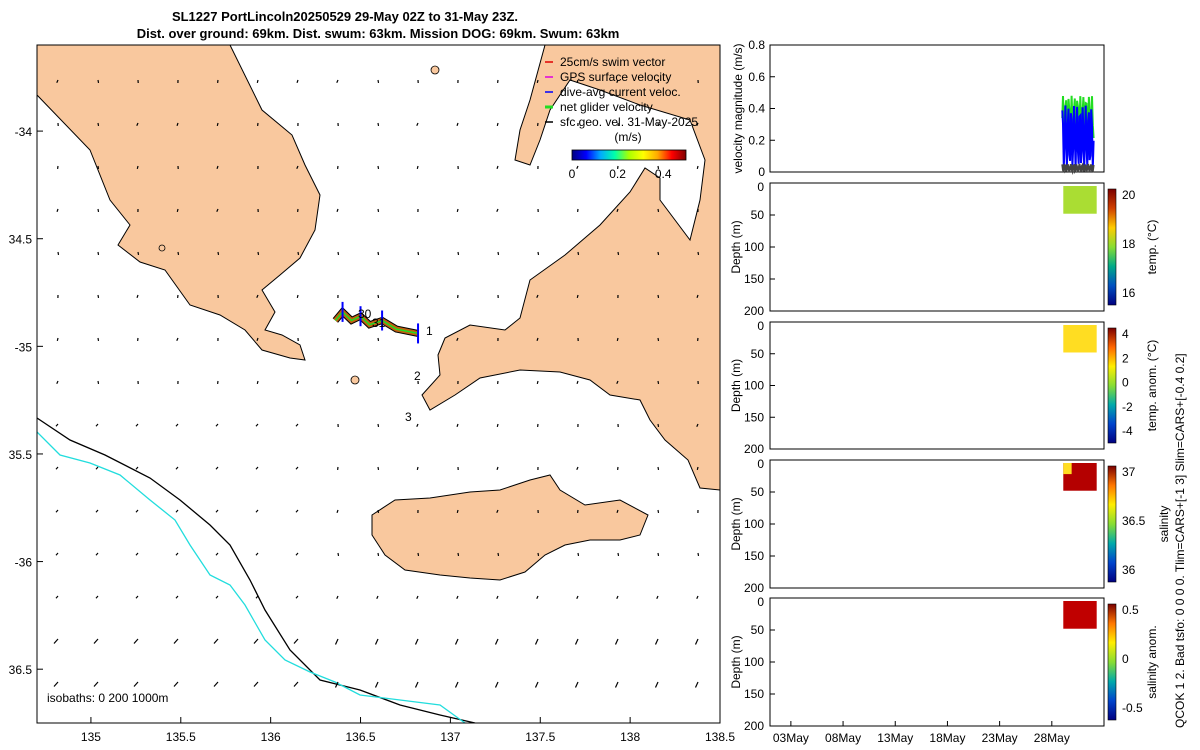  I want to click on time-tick-label: 03May, so click(791, 738).